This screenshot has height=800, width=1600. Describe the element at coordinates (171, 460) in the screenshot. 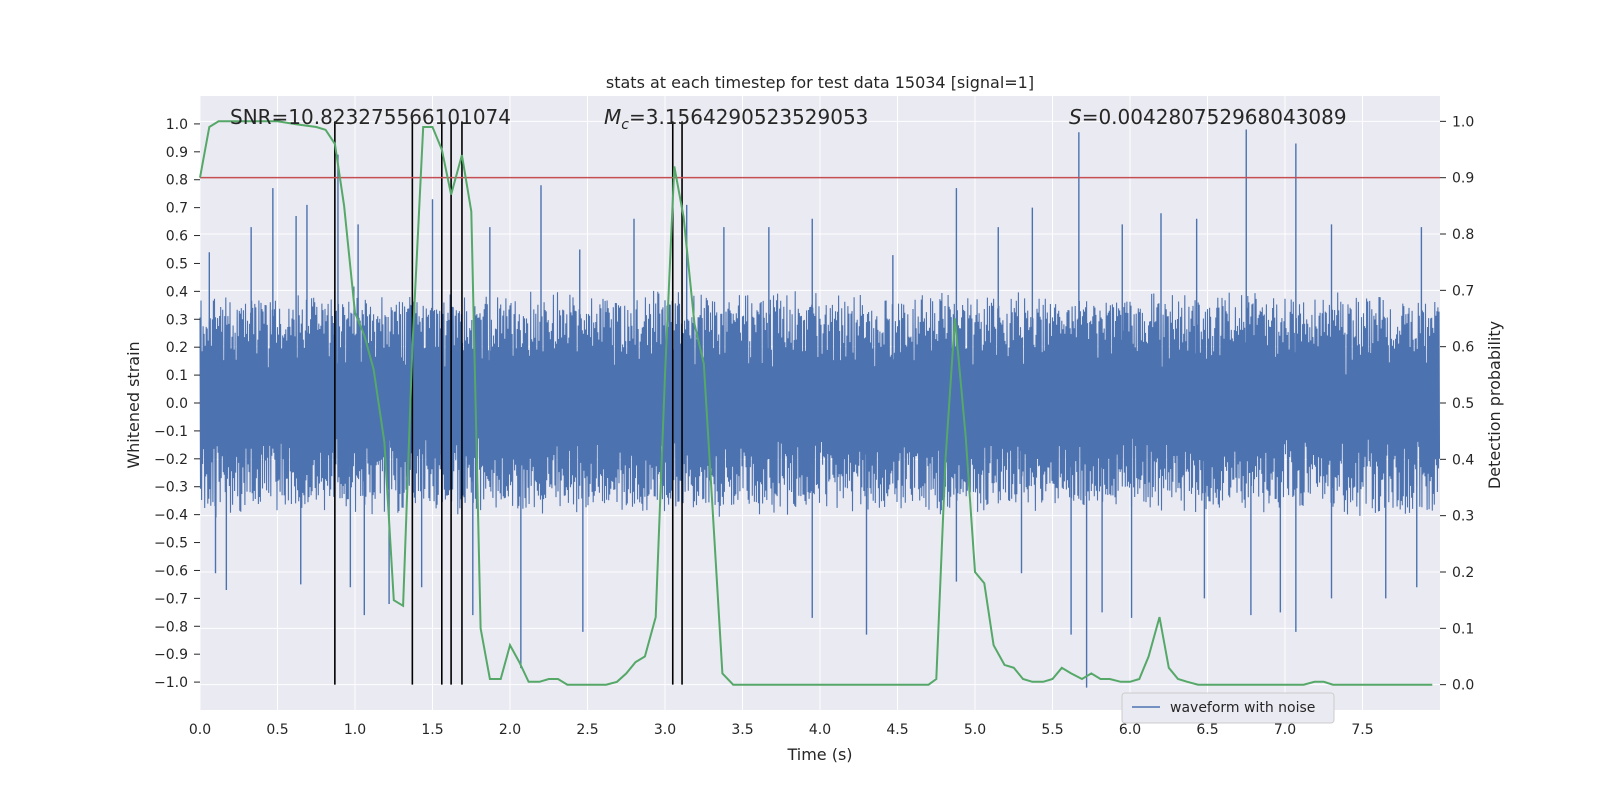

I see `y-tick-label: −0.2` at that location.